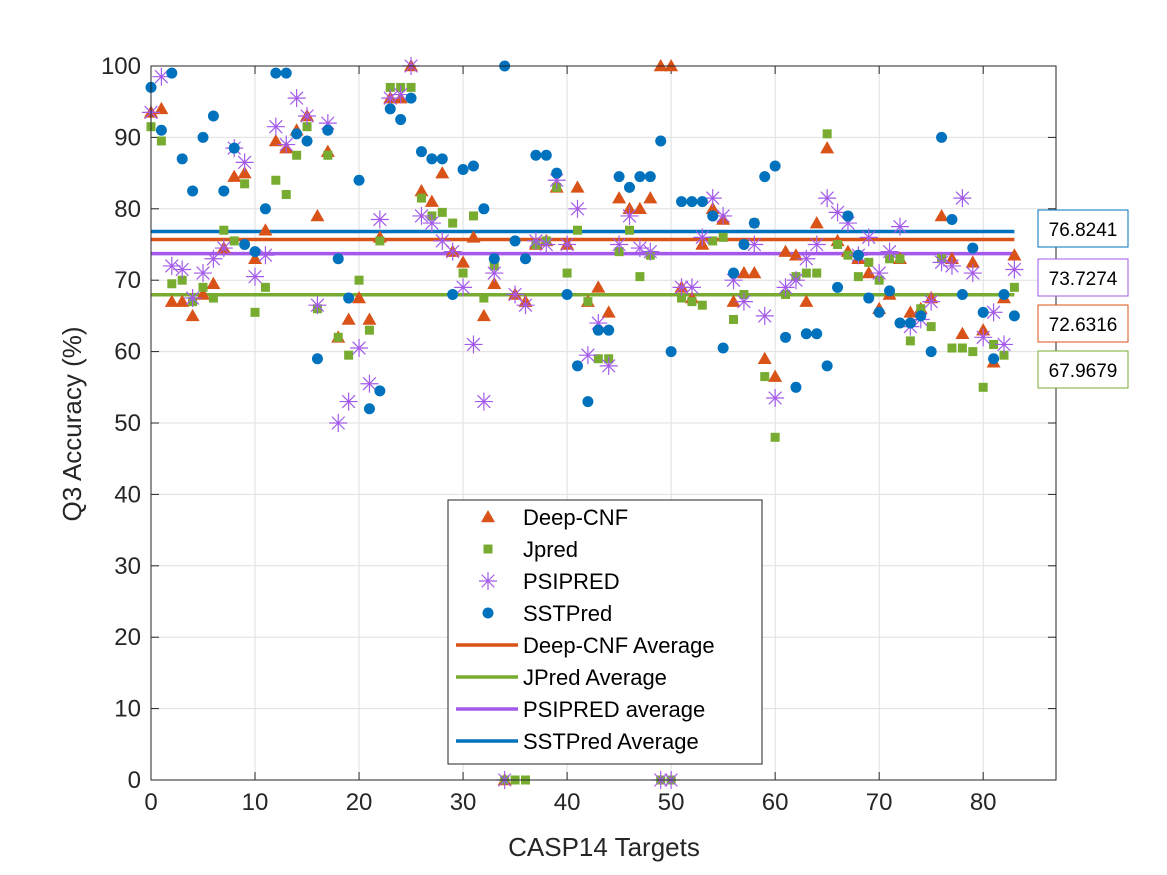 This screenshot has height=875, width=1167. Describe the element at coordinates (127, 637) in the screenshot. I see `y-tick-label: 20` at that location.